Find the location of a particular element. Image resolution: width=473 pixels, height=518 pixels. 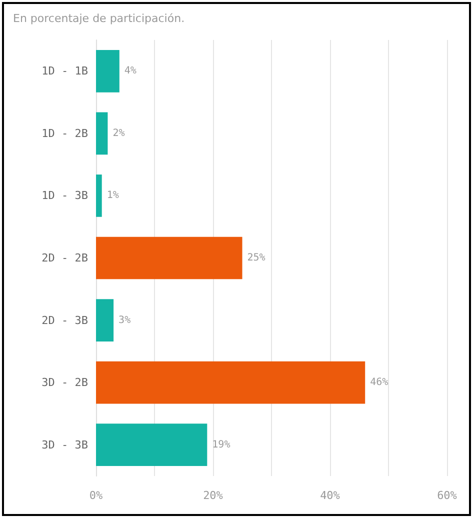

chart-title: En porcentaje de participación. is located at coordinates (99, 18).